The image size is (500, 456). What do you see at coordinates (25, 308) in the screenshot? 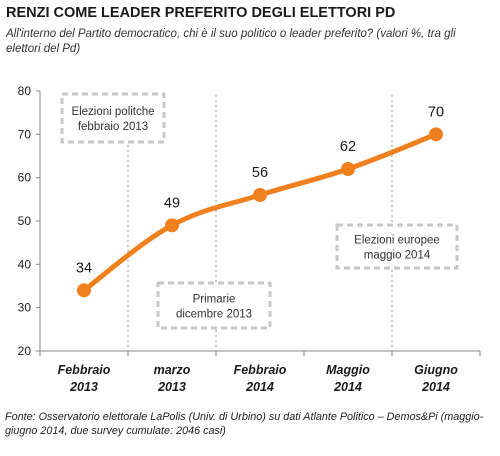
I see `y-tick-label: 30` at bounding box center [25, 308].